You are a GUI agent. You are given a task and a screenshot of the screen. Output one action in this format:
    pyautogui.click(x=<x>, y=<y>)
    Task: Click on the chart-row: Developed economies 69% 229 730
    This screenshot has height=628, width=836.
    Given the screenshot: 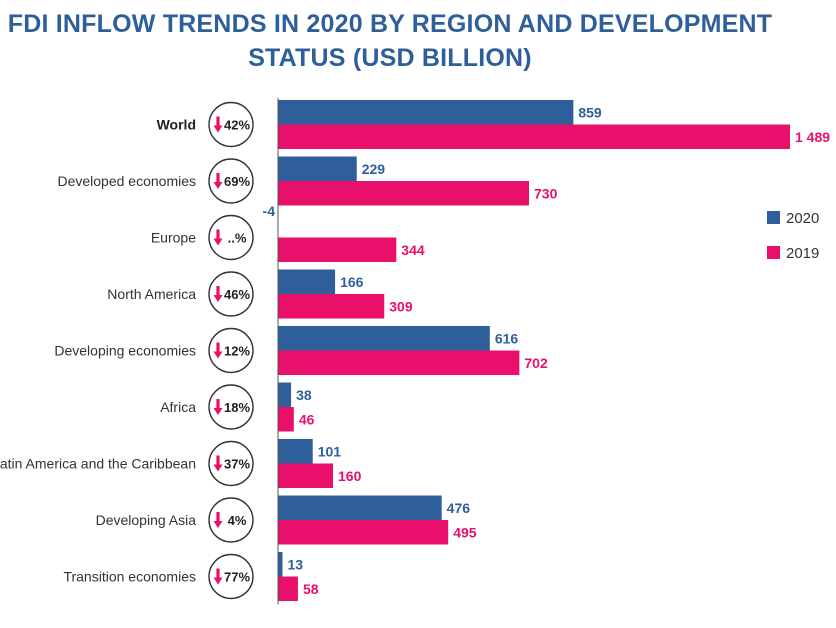 What is the action you would take?
    pyautogui.click(x=307, y=181)
    